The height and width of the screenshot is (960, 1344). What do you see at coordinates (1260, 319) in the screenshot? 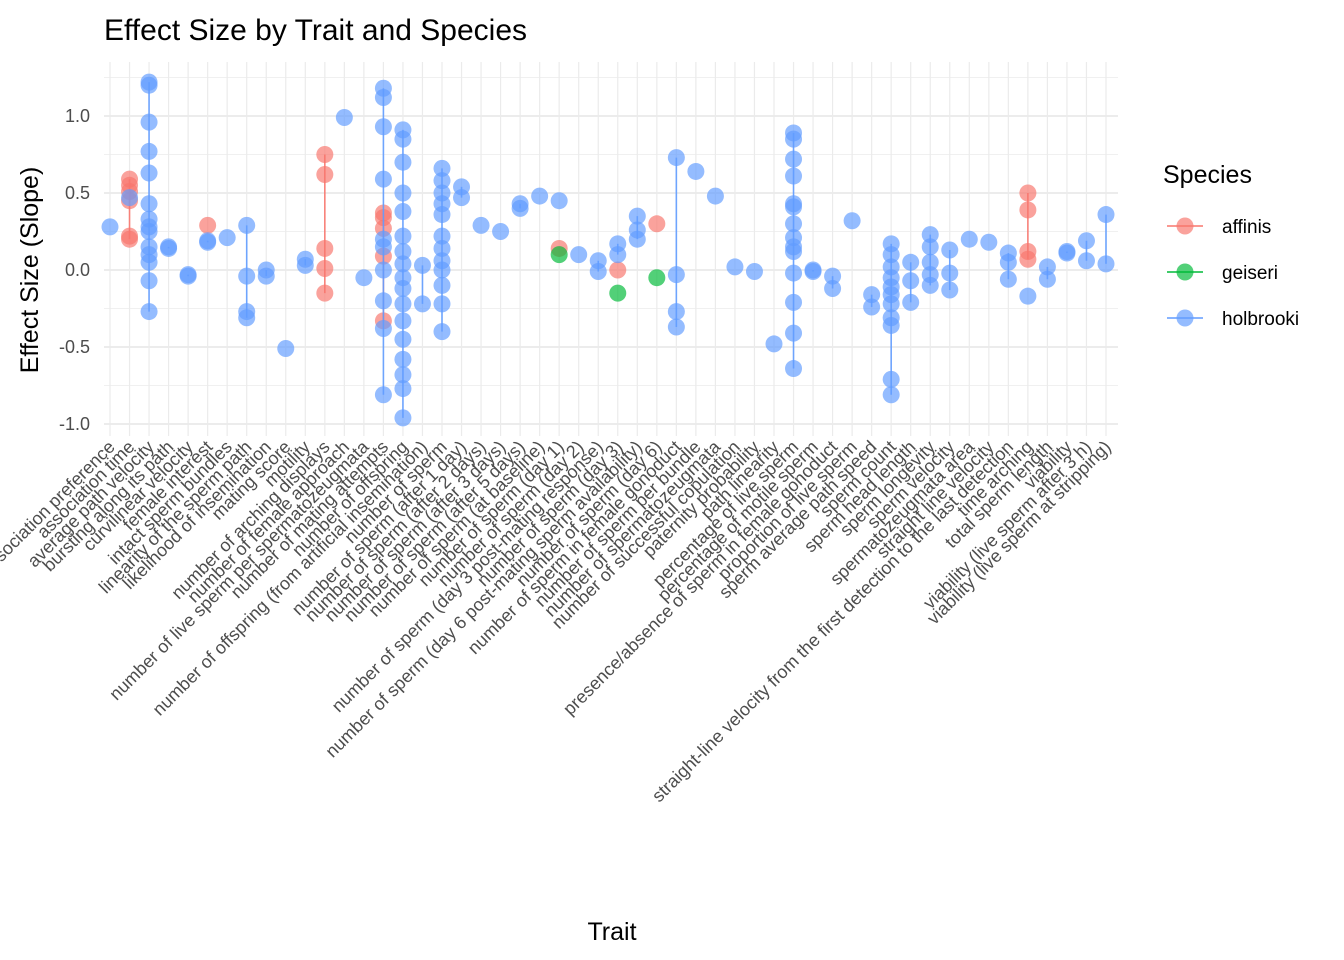
I see `legend-label-holbrooki: holbrooki` at bounding box center [1260, 319].